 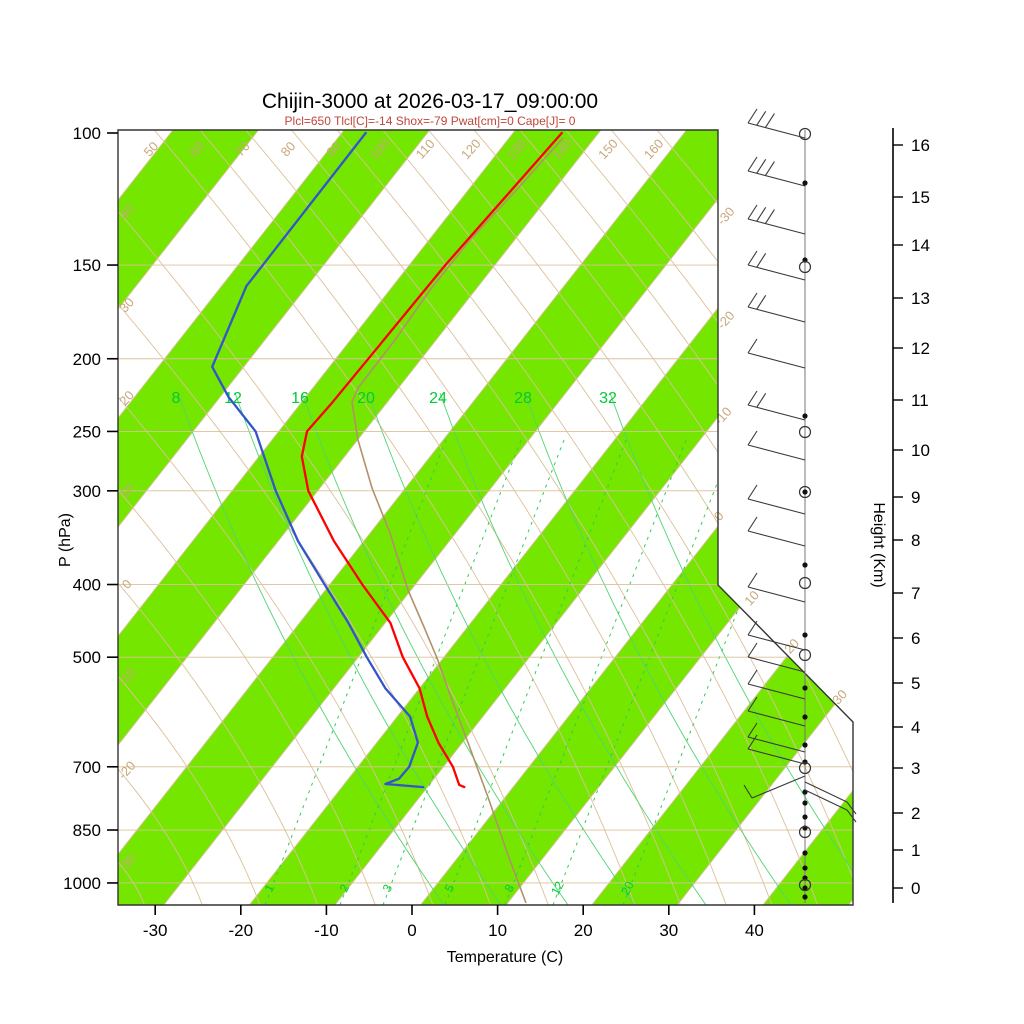 I want to click on height-tick-label: 6, so click(x=915, y=638).